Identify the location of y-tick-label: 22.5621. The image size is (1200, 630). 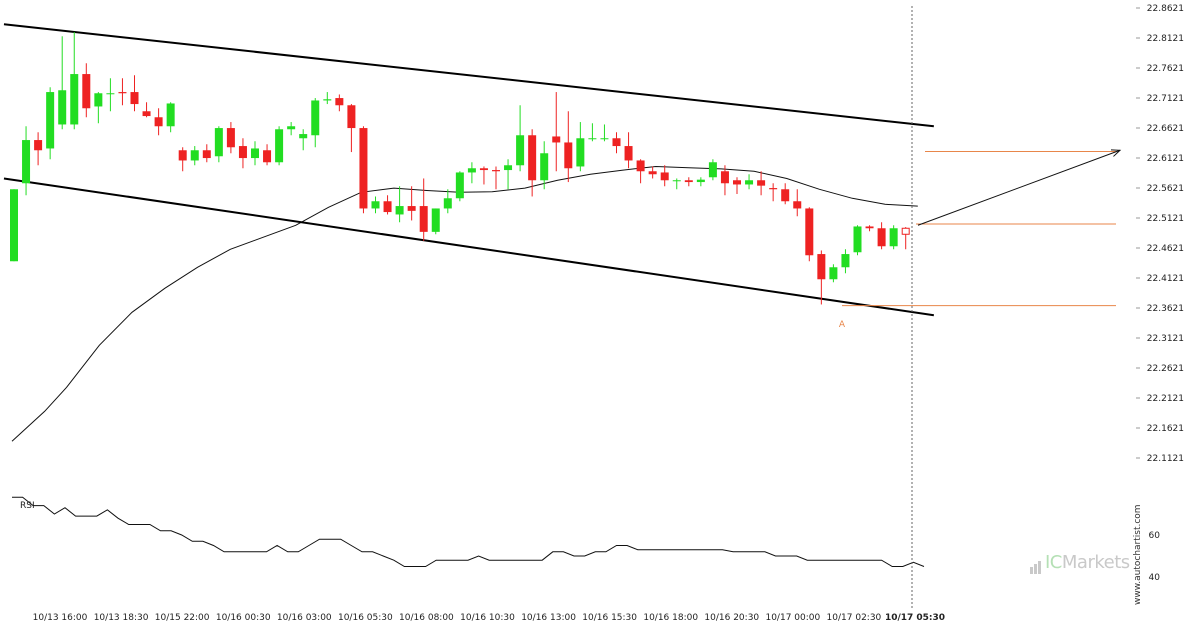
(1165, 189).